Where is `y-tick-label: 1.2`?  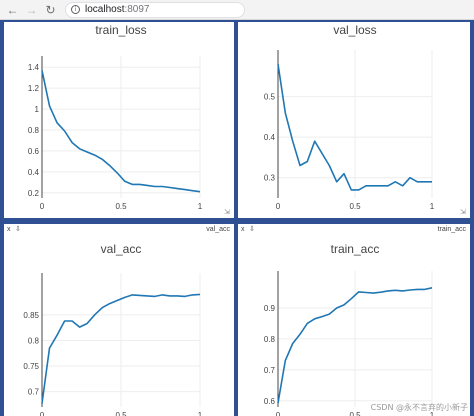
y-tick-label: 1.2 is located at coordinates (34, 88).